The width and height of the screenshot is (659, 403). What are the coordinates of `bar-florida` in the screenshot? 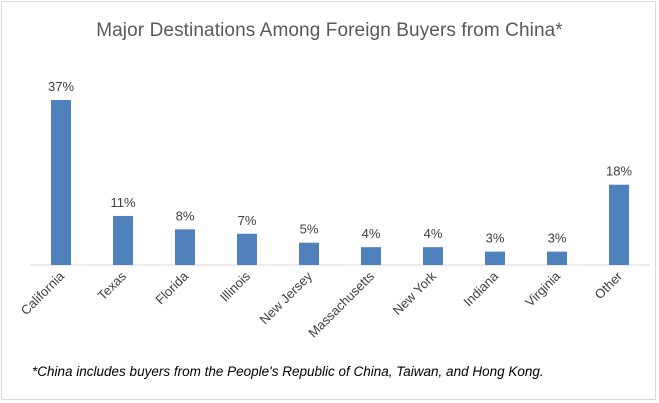 It's located at (185, 247).